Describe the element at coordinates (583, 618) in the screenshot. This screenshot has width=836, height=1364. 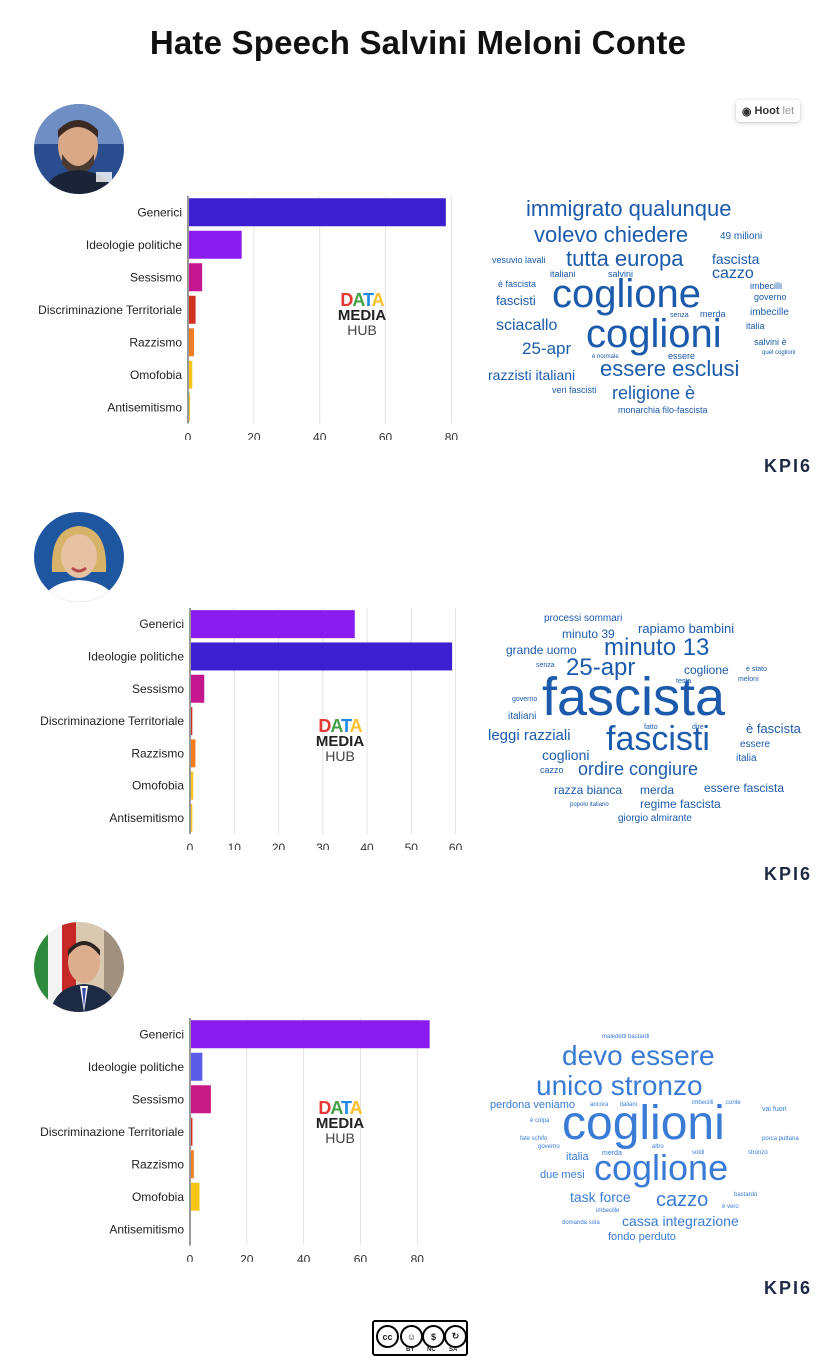
I see `wordcloud-word: processi sommari` at that location.